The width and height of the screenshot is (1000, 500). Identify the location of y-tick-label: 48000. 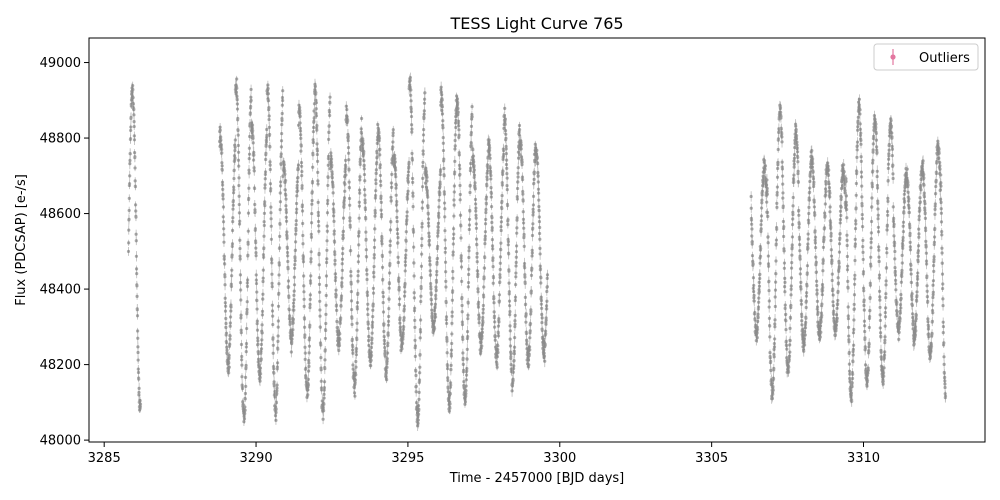
(60, 441).